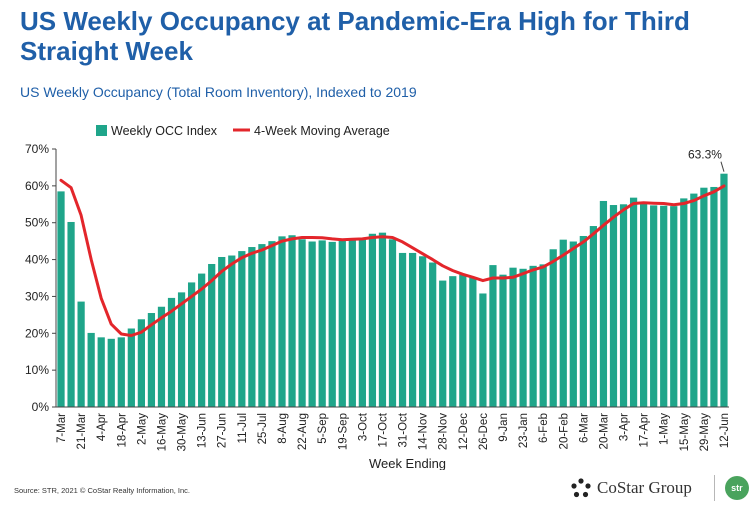  I want to click on y-tick-label: 40%, so click(37, 260).